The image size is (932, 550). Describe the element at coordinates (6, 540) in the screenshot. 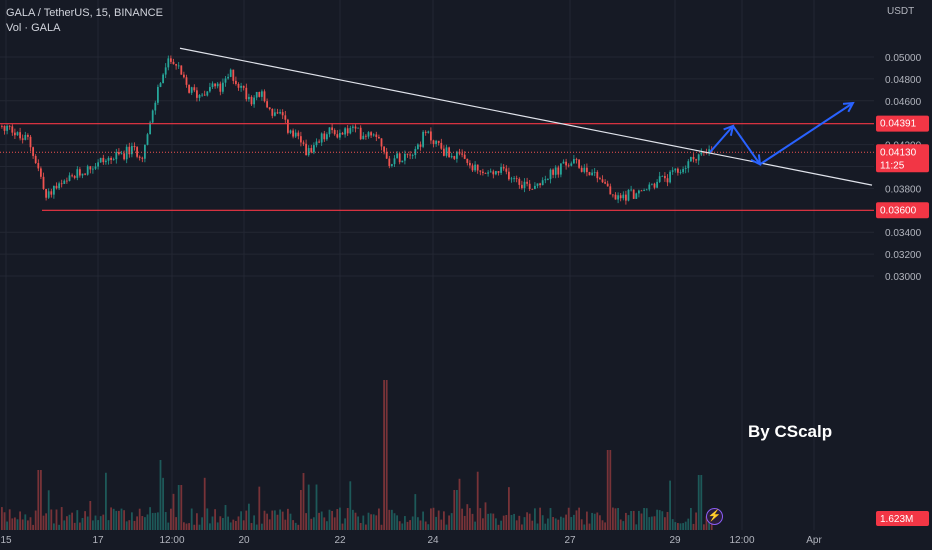

I see `x-tick-label: 15` at that location.